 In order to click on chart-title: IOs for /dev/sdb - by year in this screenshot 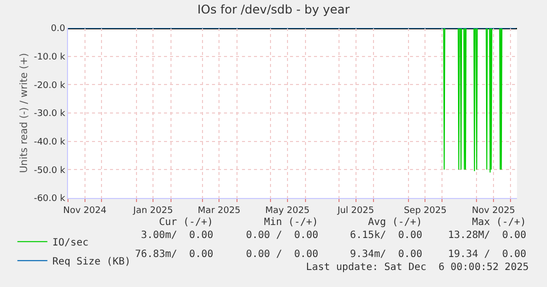, I will do `click(273, 9)`.